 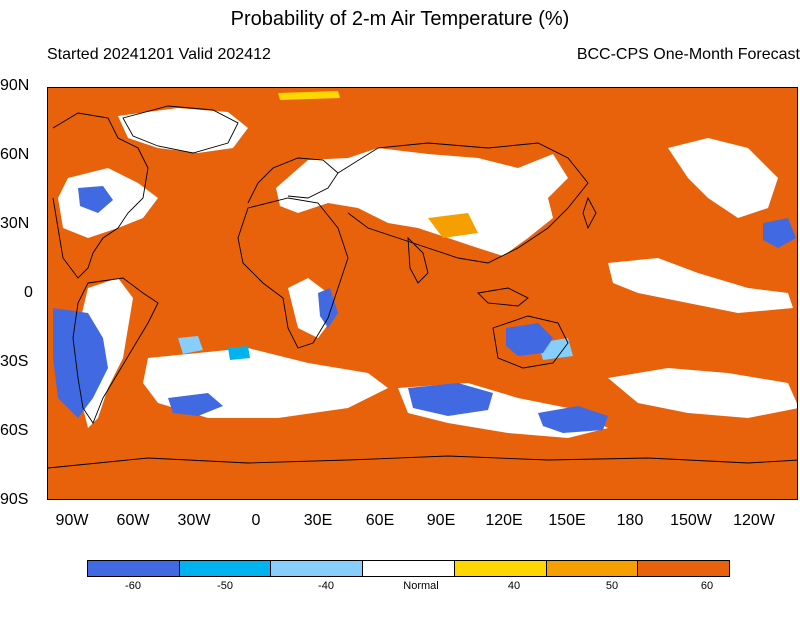 I want to click on colorbar-label-cold40: -40, so click(x=326, y=586).